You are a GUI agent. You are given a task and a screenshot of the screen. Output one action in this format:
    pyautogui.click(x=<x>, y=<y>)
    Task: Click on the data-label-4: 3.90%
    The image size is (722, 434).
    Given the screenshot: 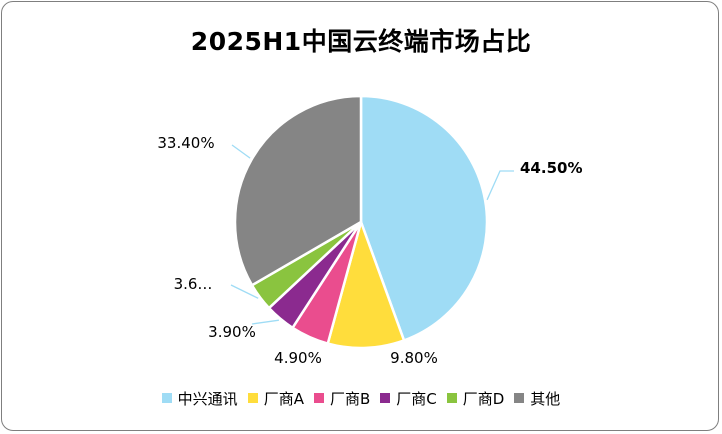 What is the action you would take?
    pyautogui.click(x=232, y=332)
    